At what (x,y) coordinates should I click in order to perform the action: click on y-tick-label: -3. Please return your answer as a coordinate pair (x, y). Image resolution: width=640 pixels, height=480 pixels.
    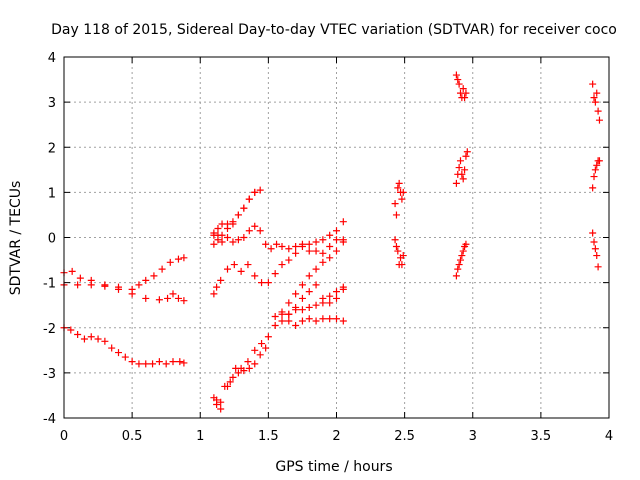
    Looking at the image, I should click on (49, 374).